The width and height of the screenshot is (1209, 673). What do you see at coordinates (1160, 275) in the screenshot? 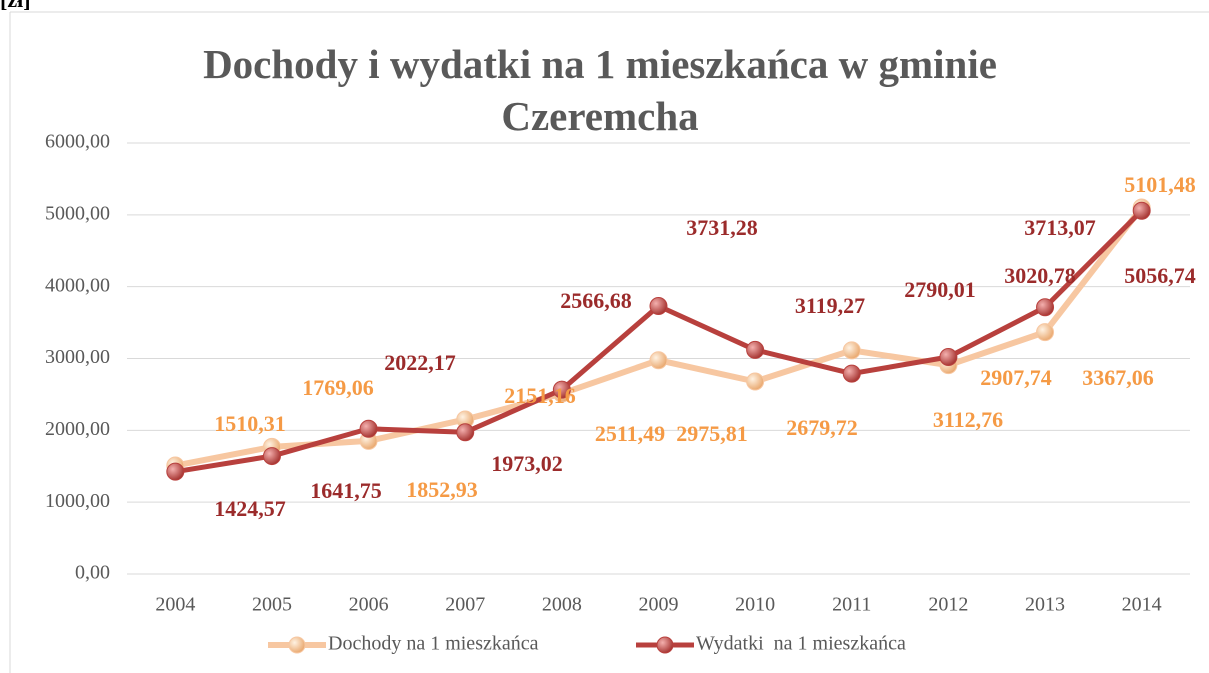
I see `data-label: 5056,74` at bounding box center [1160, 275].